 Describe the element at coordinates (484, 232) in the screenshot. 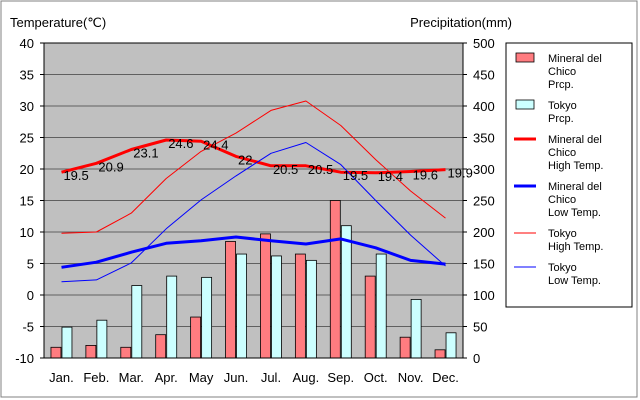

I see `right-tick-label: 200` at that location.